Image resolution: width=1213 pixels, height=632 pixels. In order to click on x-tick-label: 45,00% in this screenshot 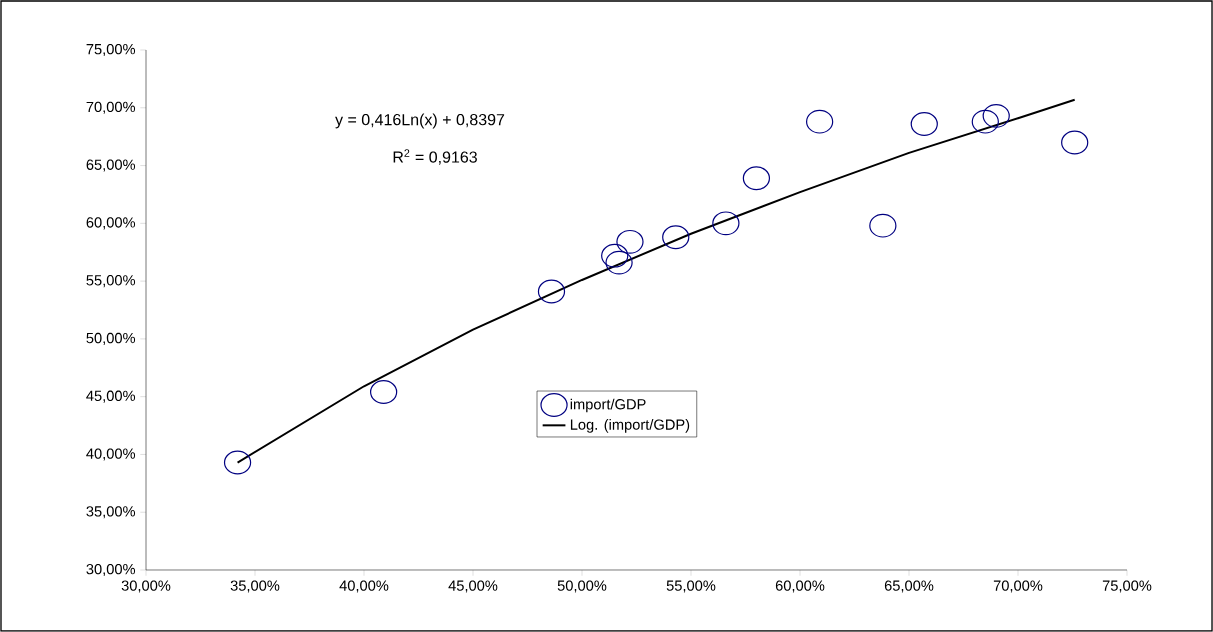, I will do `click(473, 586)`.